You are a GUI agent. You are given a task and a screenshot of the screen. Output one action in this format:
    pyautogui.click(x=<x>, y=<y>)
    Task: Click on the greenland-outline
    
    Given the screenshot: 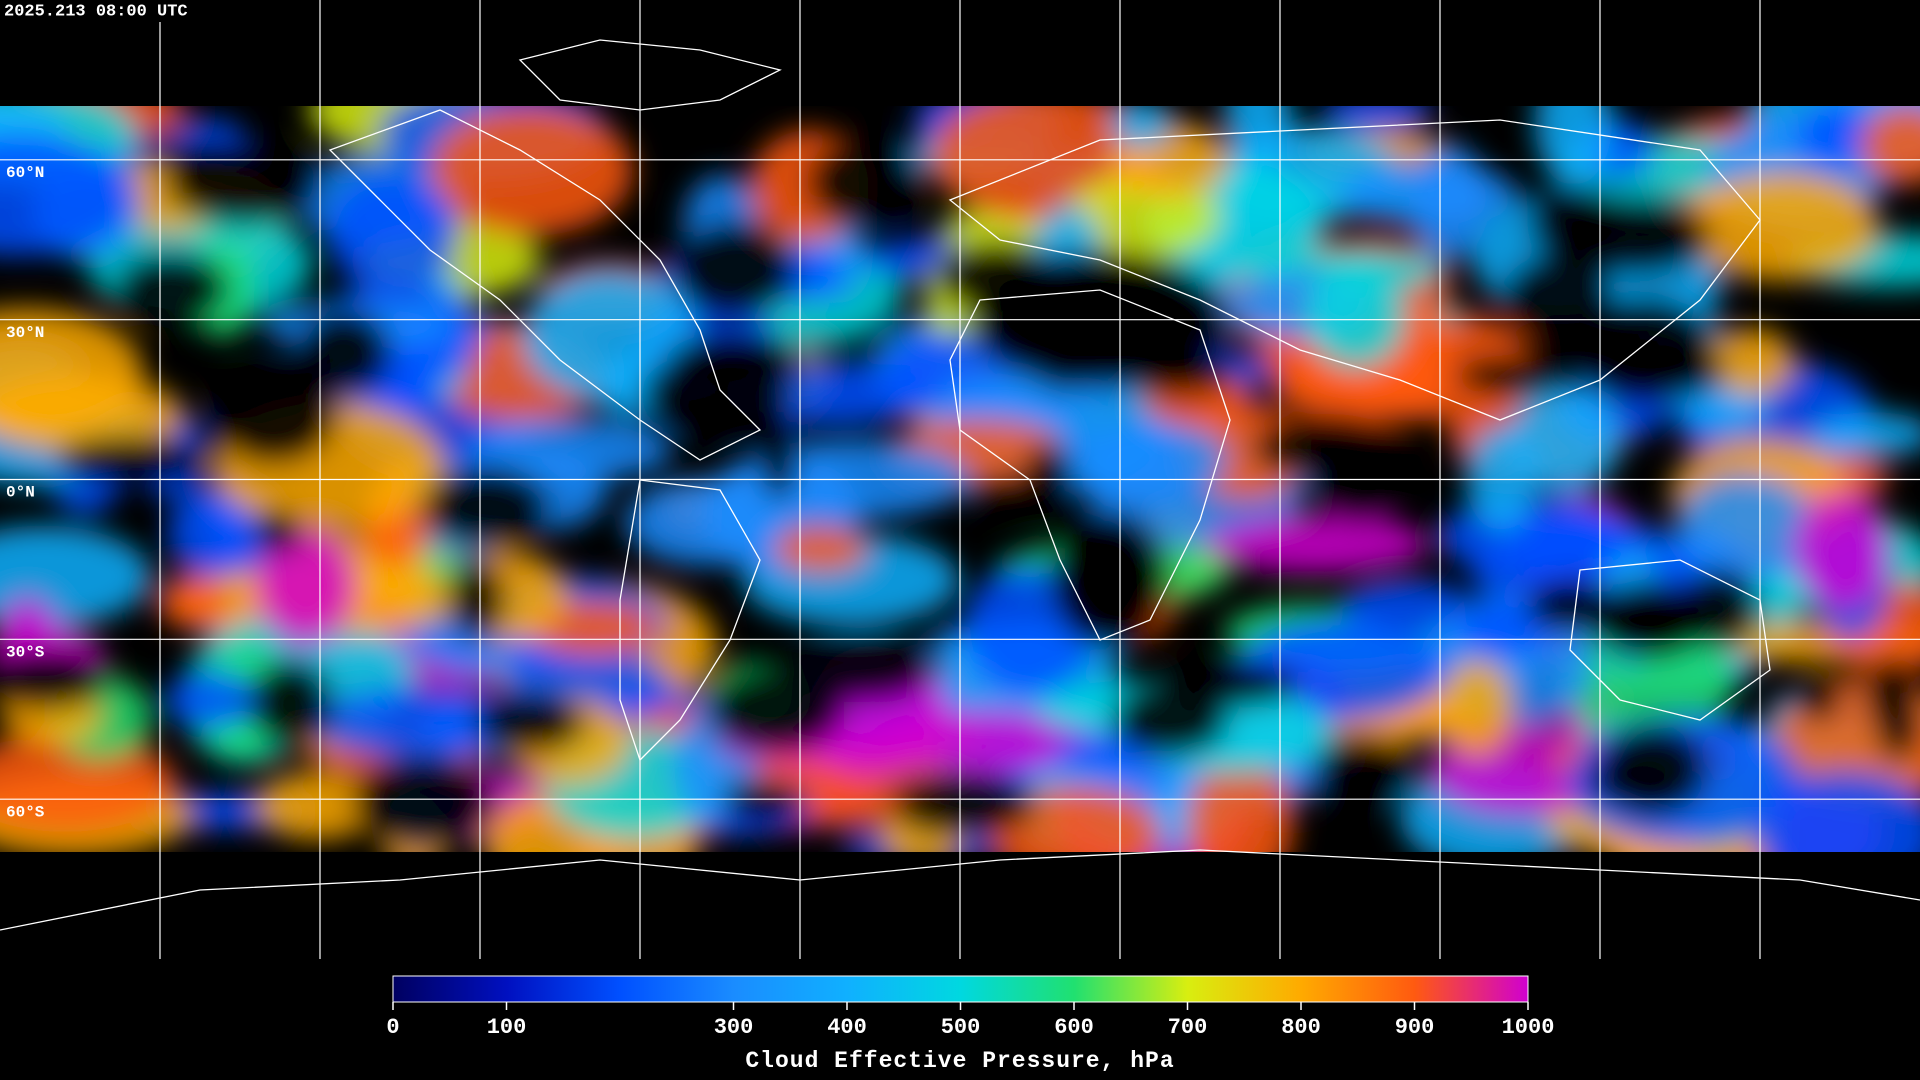 What is the action you would take?
    pyautogui.click(x=650, y=75)
    